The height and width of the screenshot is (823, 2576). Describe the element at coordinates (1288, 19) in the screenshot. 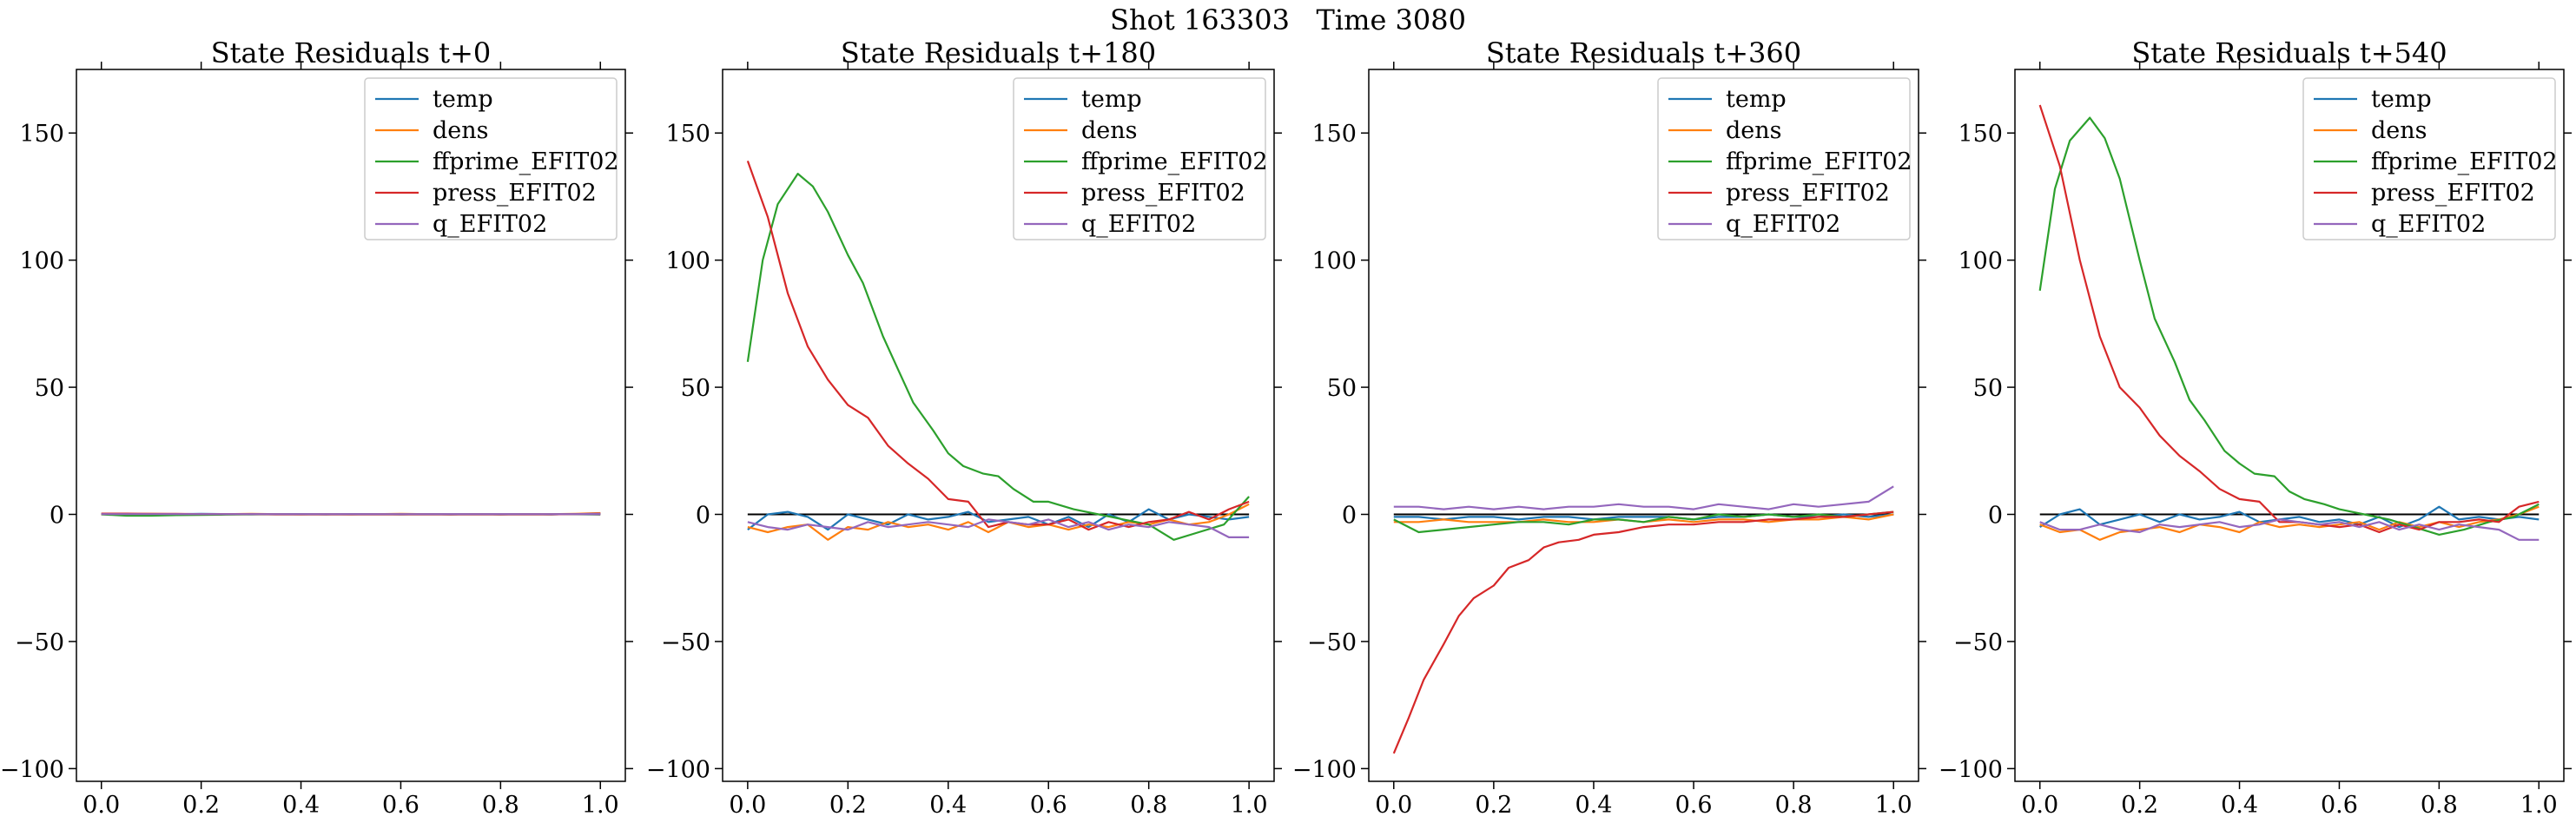

I see `figure-suptitle: Shot 163303 Time 3080` at that location.